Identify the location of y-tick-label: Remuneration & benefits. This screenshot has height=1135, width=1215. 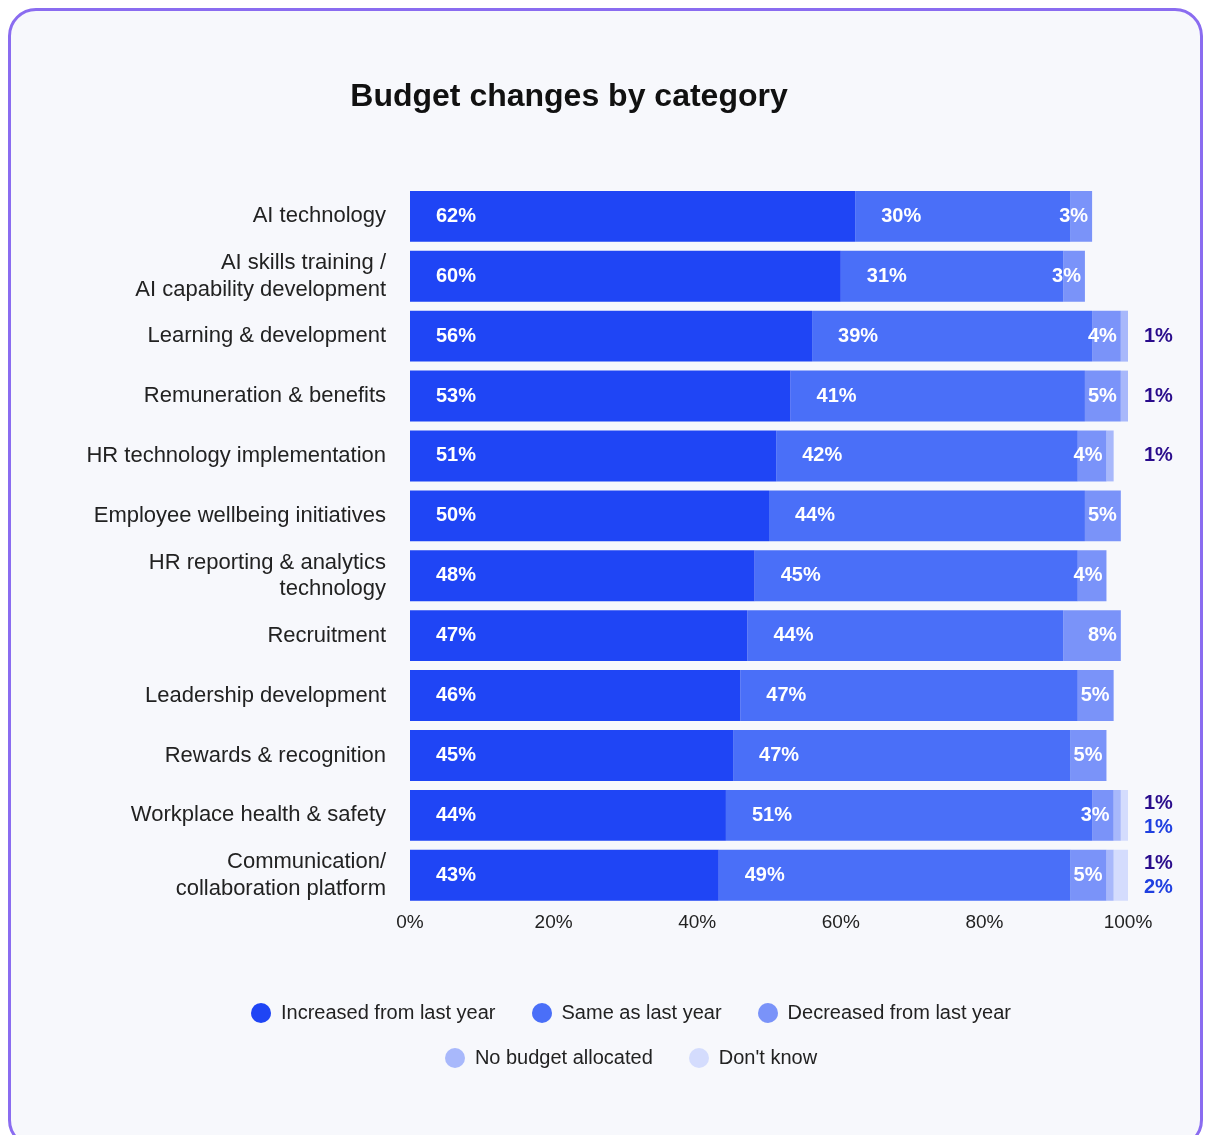
(264, 395).